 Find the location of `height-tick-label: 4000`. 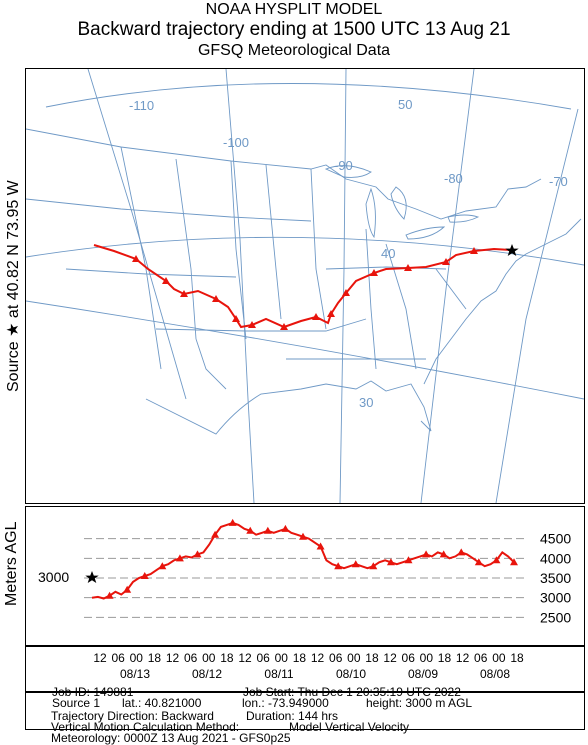

height-tick-label: 4000 is located at coordinates (555, 558).